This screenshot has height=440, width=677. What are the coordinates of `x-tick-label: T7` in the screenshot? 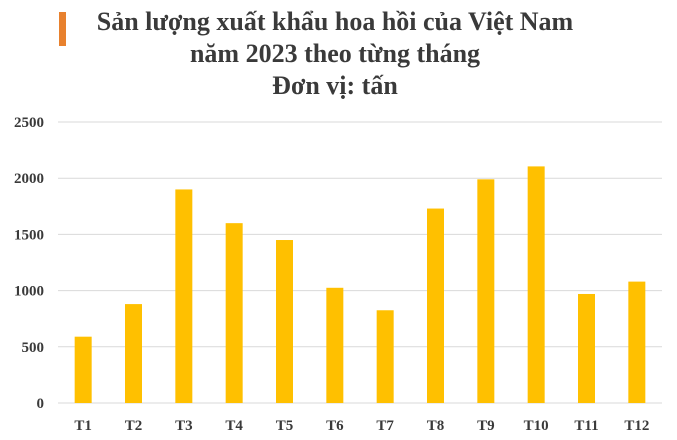 It's located at (385, 426).